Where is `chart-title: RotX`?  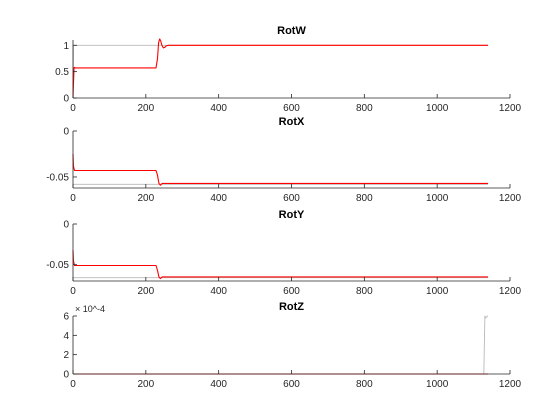
chart-title: RotX is located at coordinates (292, 122).